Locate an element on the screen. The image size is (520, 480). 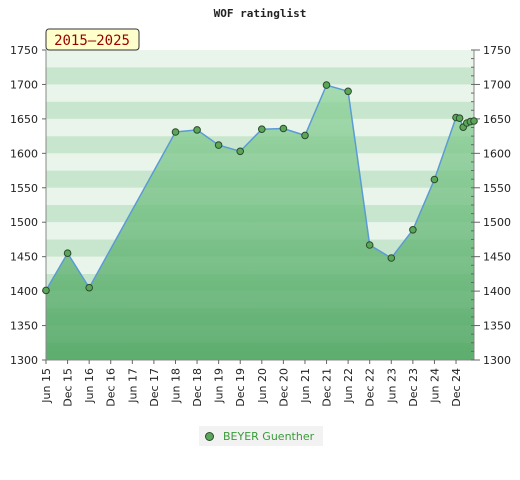
y-tick-label-right: 1350 is located at coordinates (497, 326).